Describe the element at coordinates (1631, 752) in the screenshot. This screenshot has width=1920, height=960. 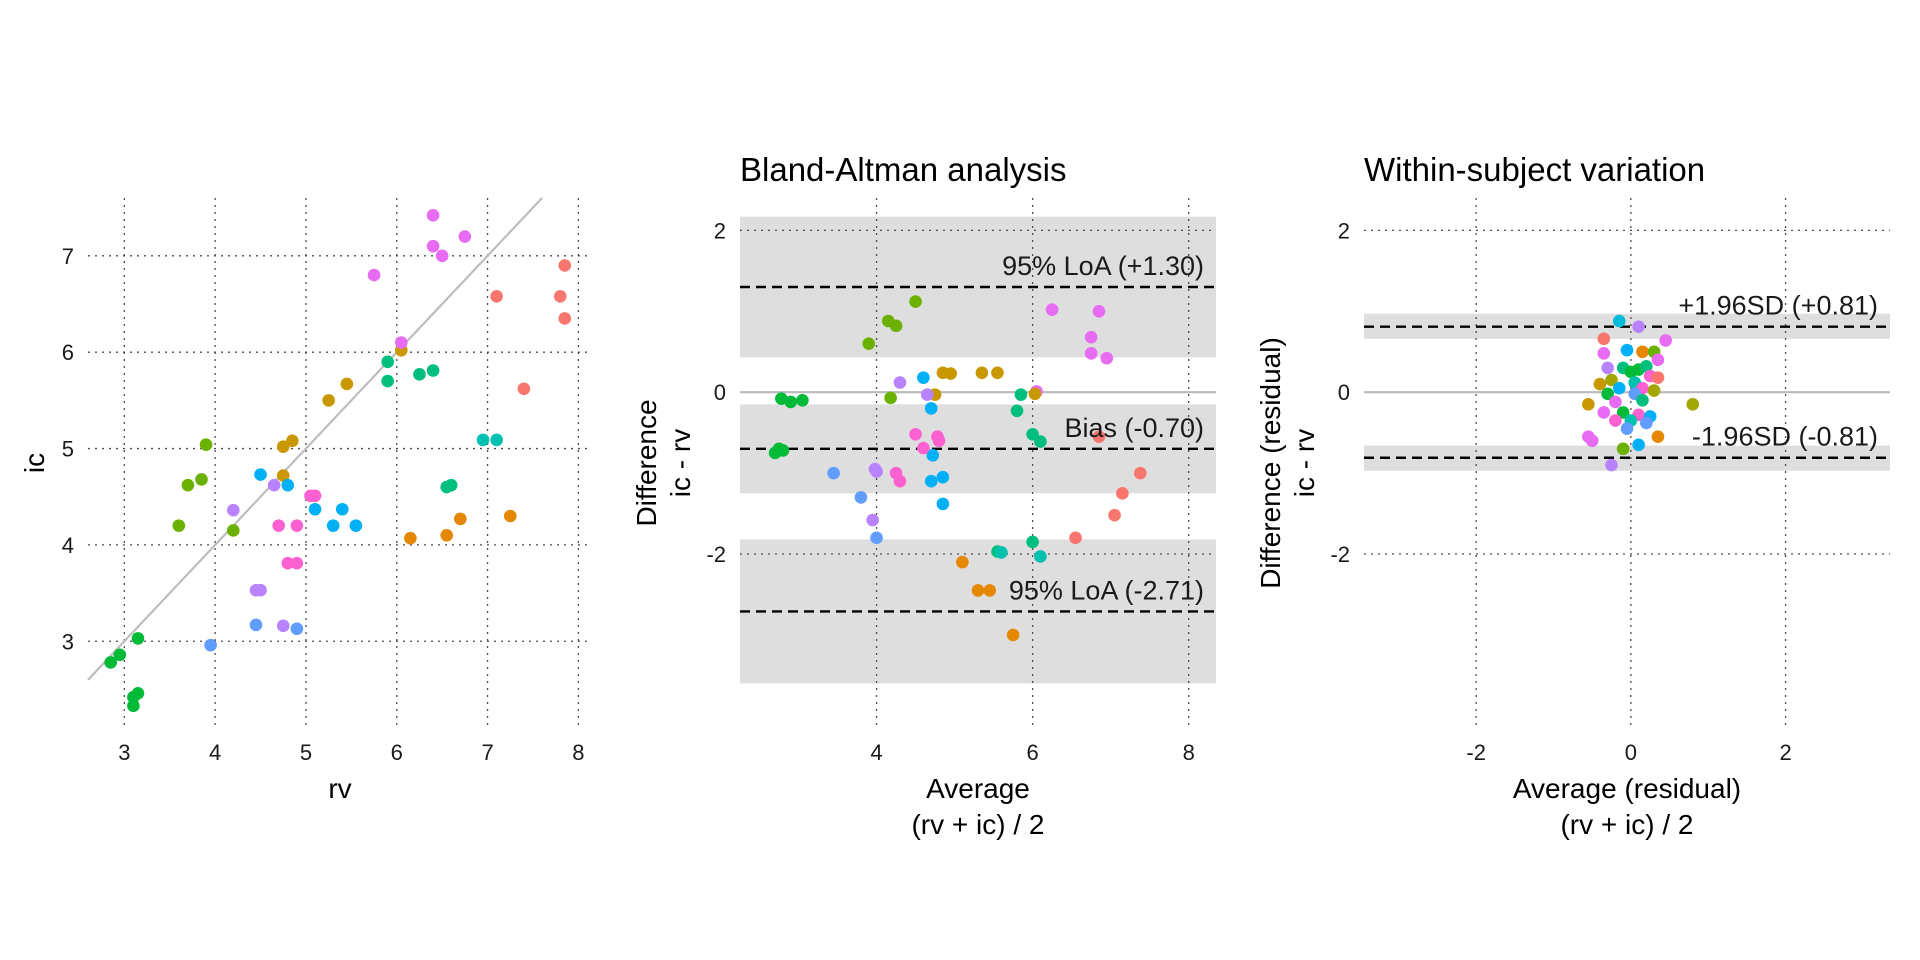
I see `x-tick-label: 0` at that location.